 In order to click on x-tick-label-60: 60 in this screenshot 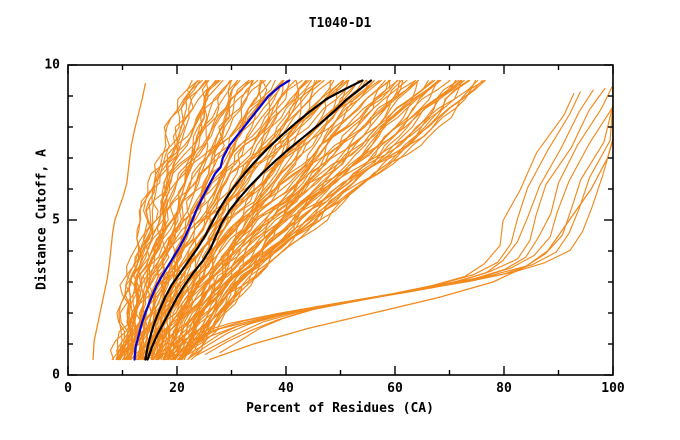, I will do `click(395, 388)`.